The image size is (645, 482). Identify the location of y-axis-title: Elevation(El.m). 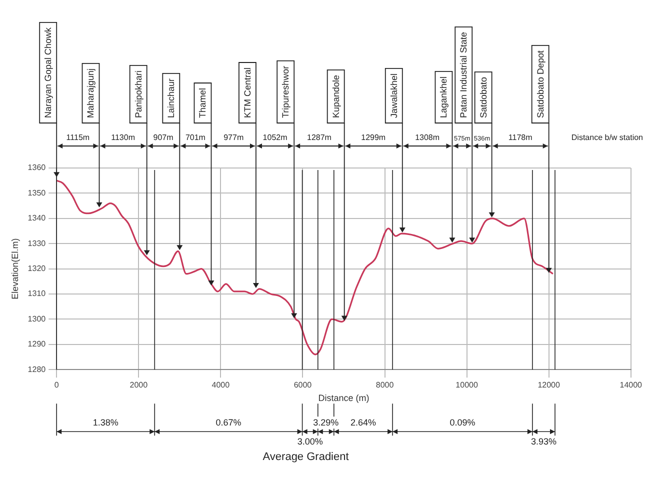
(15, 269).